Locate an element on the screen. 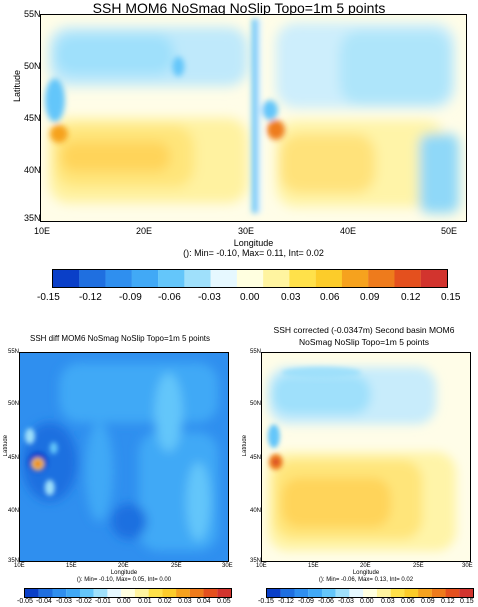 The height and width of the screenshot is (607, 478). br-heatmap-field is located at coordinates (366, 457).